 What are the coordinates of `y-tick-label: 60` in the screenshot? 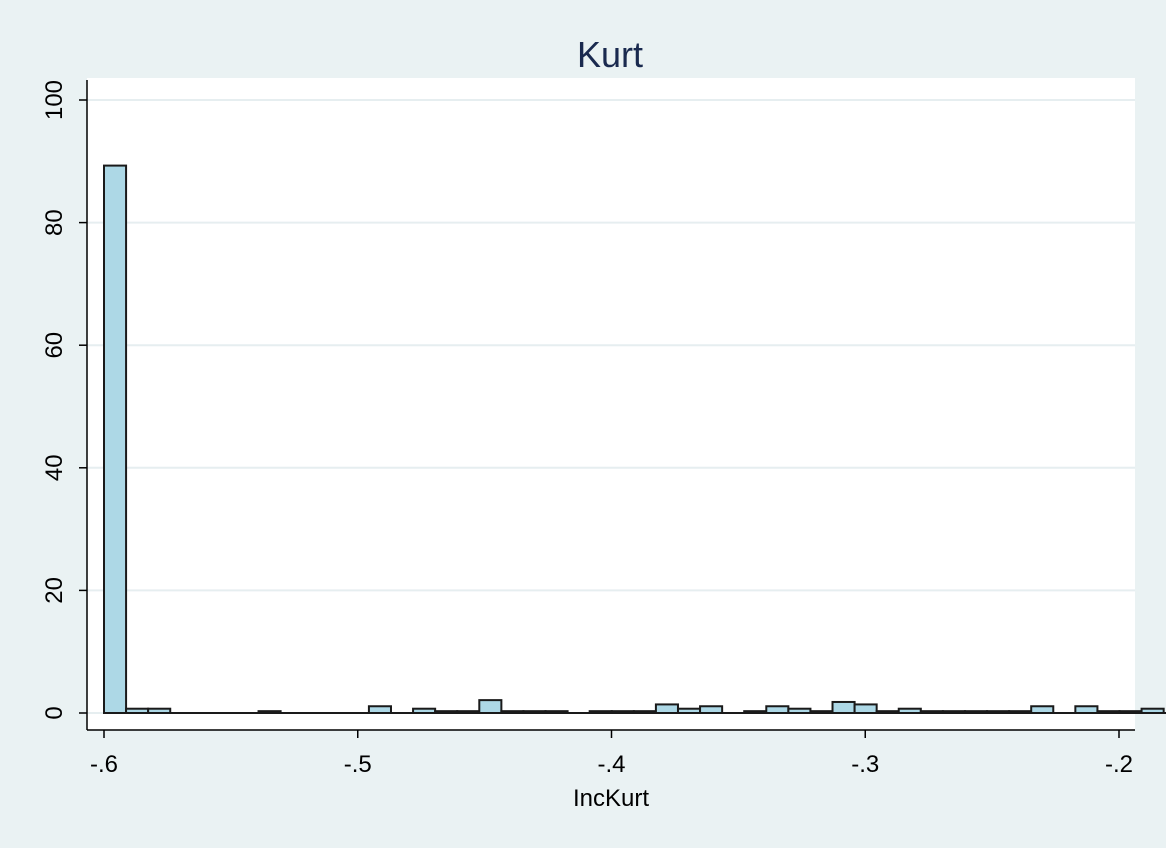 It's located at (54, 345).